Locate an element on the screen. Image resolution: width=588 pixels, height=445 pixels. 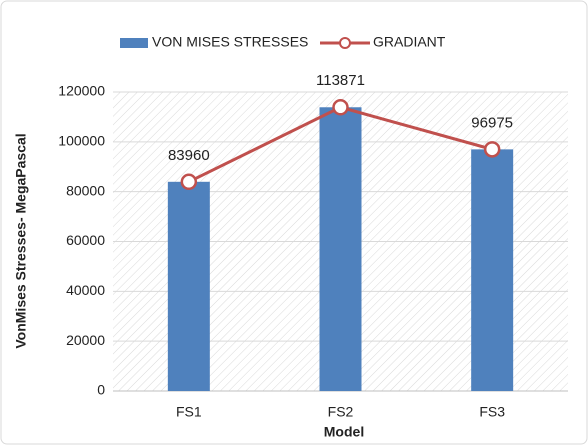
y-axis-label: VonMises Stresses- MegaPascal is located at coordinates (21, 240).